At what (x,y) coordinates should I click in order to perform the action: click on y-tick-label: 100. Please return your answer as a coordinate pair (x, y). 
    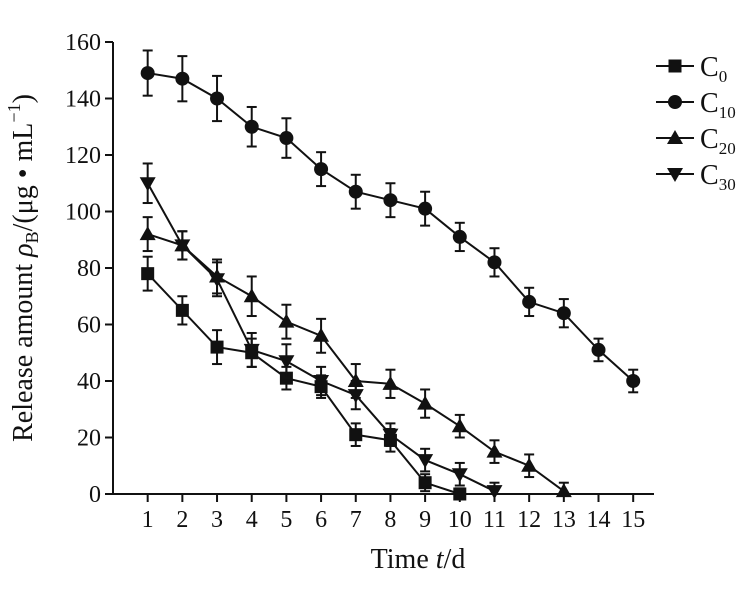
    Looking at the image, I should click on (83, 213).